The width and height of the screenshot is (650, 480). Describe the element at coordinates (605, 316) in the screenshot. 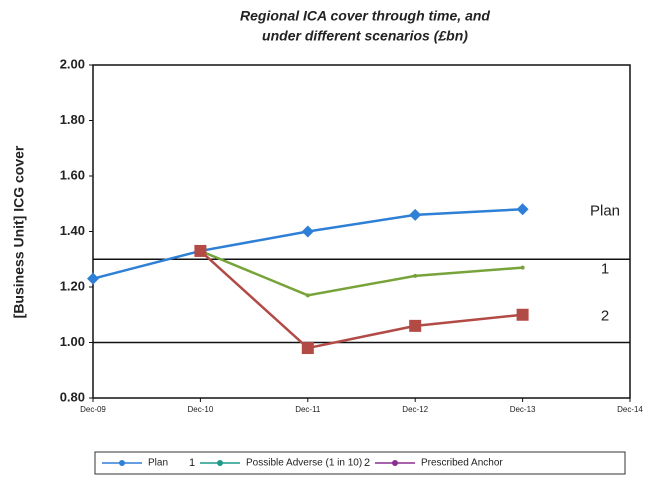

I see `series-annotation: 2` at that location.